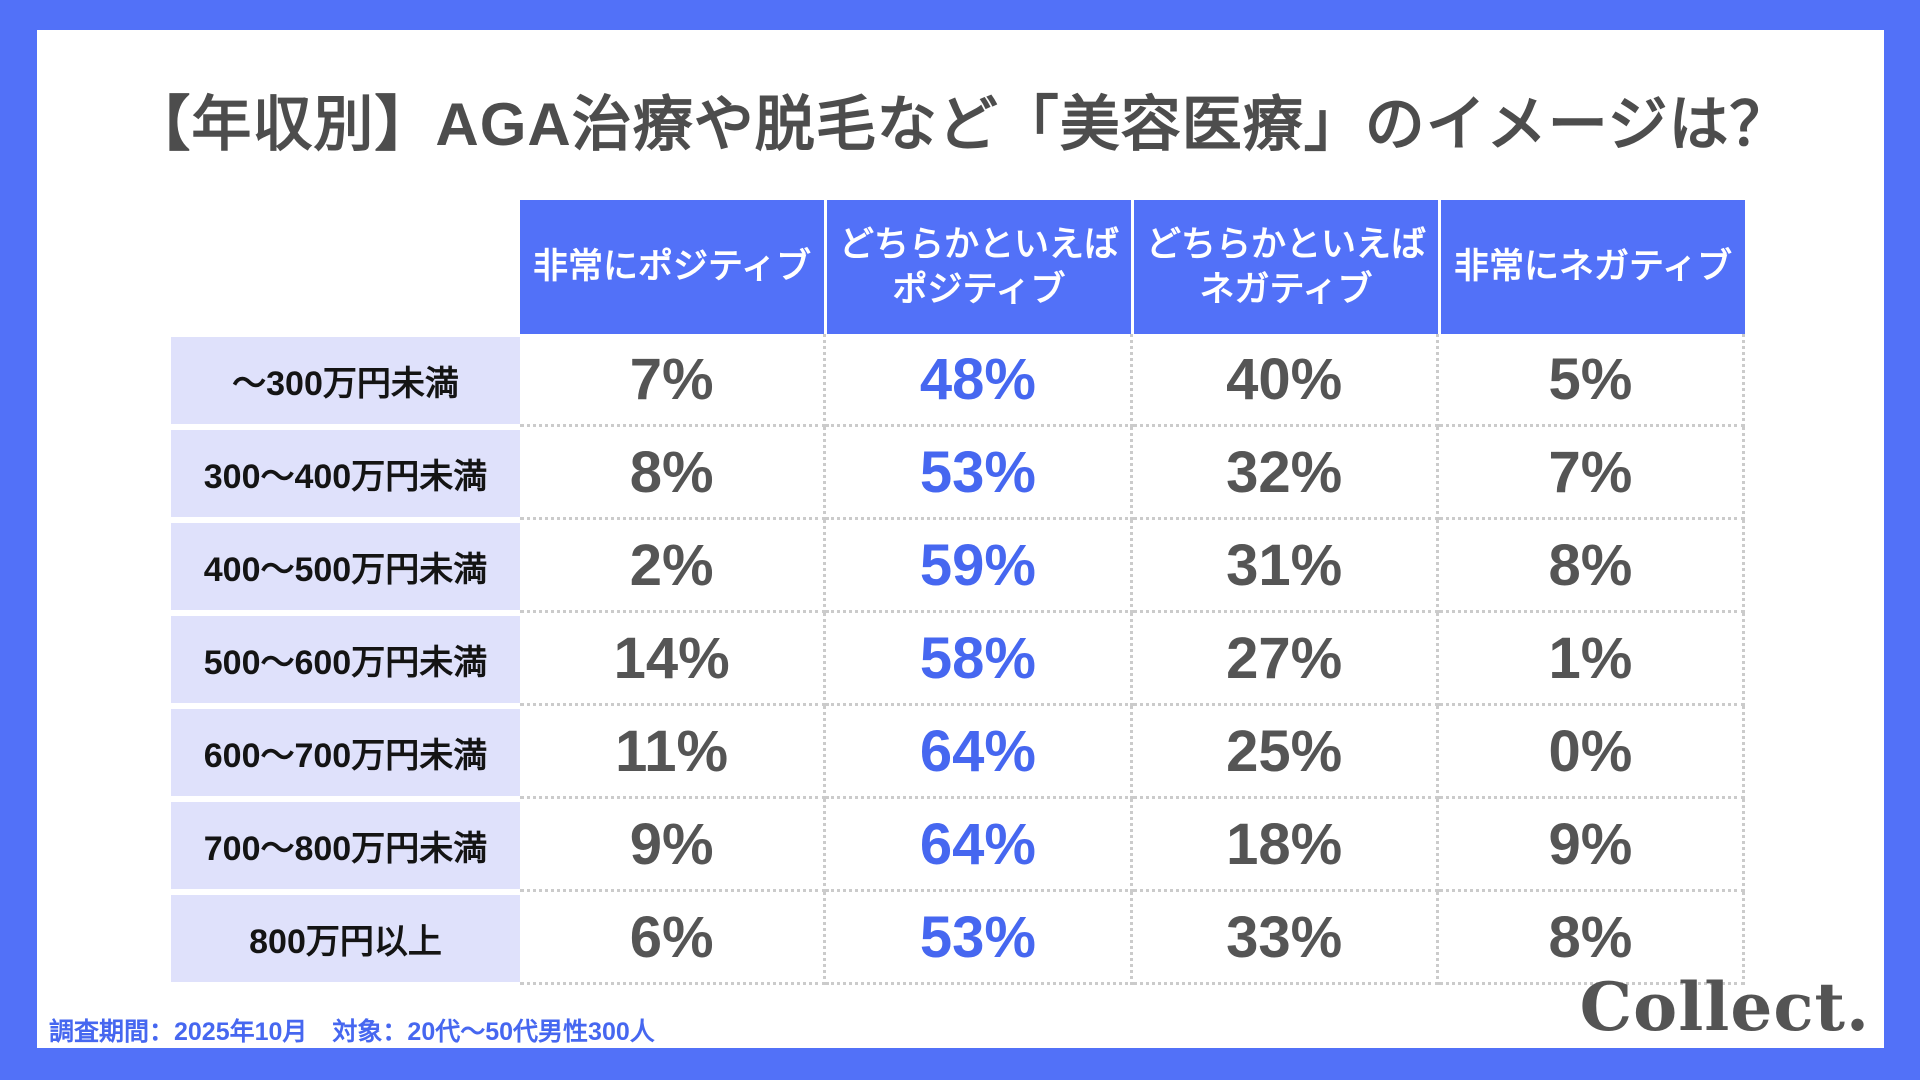 Image resolution: width=1920 pixels, height=1080 pixels. Describe the element at coordinates (979, 659) in the screenshot. I see `table-cell: 58%` at that location.